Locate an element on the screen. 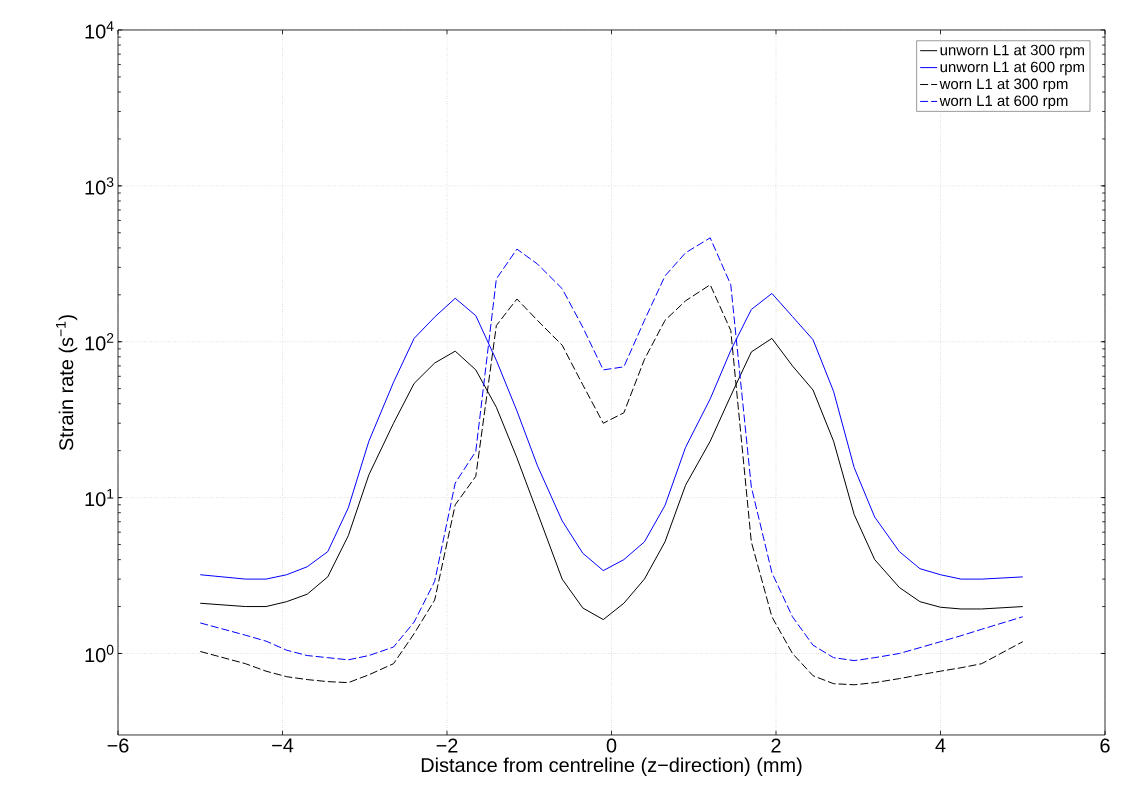  legend-label: unworn L1 at 600 rpm is located at coordinates (1012, 68).